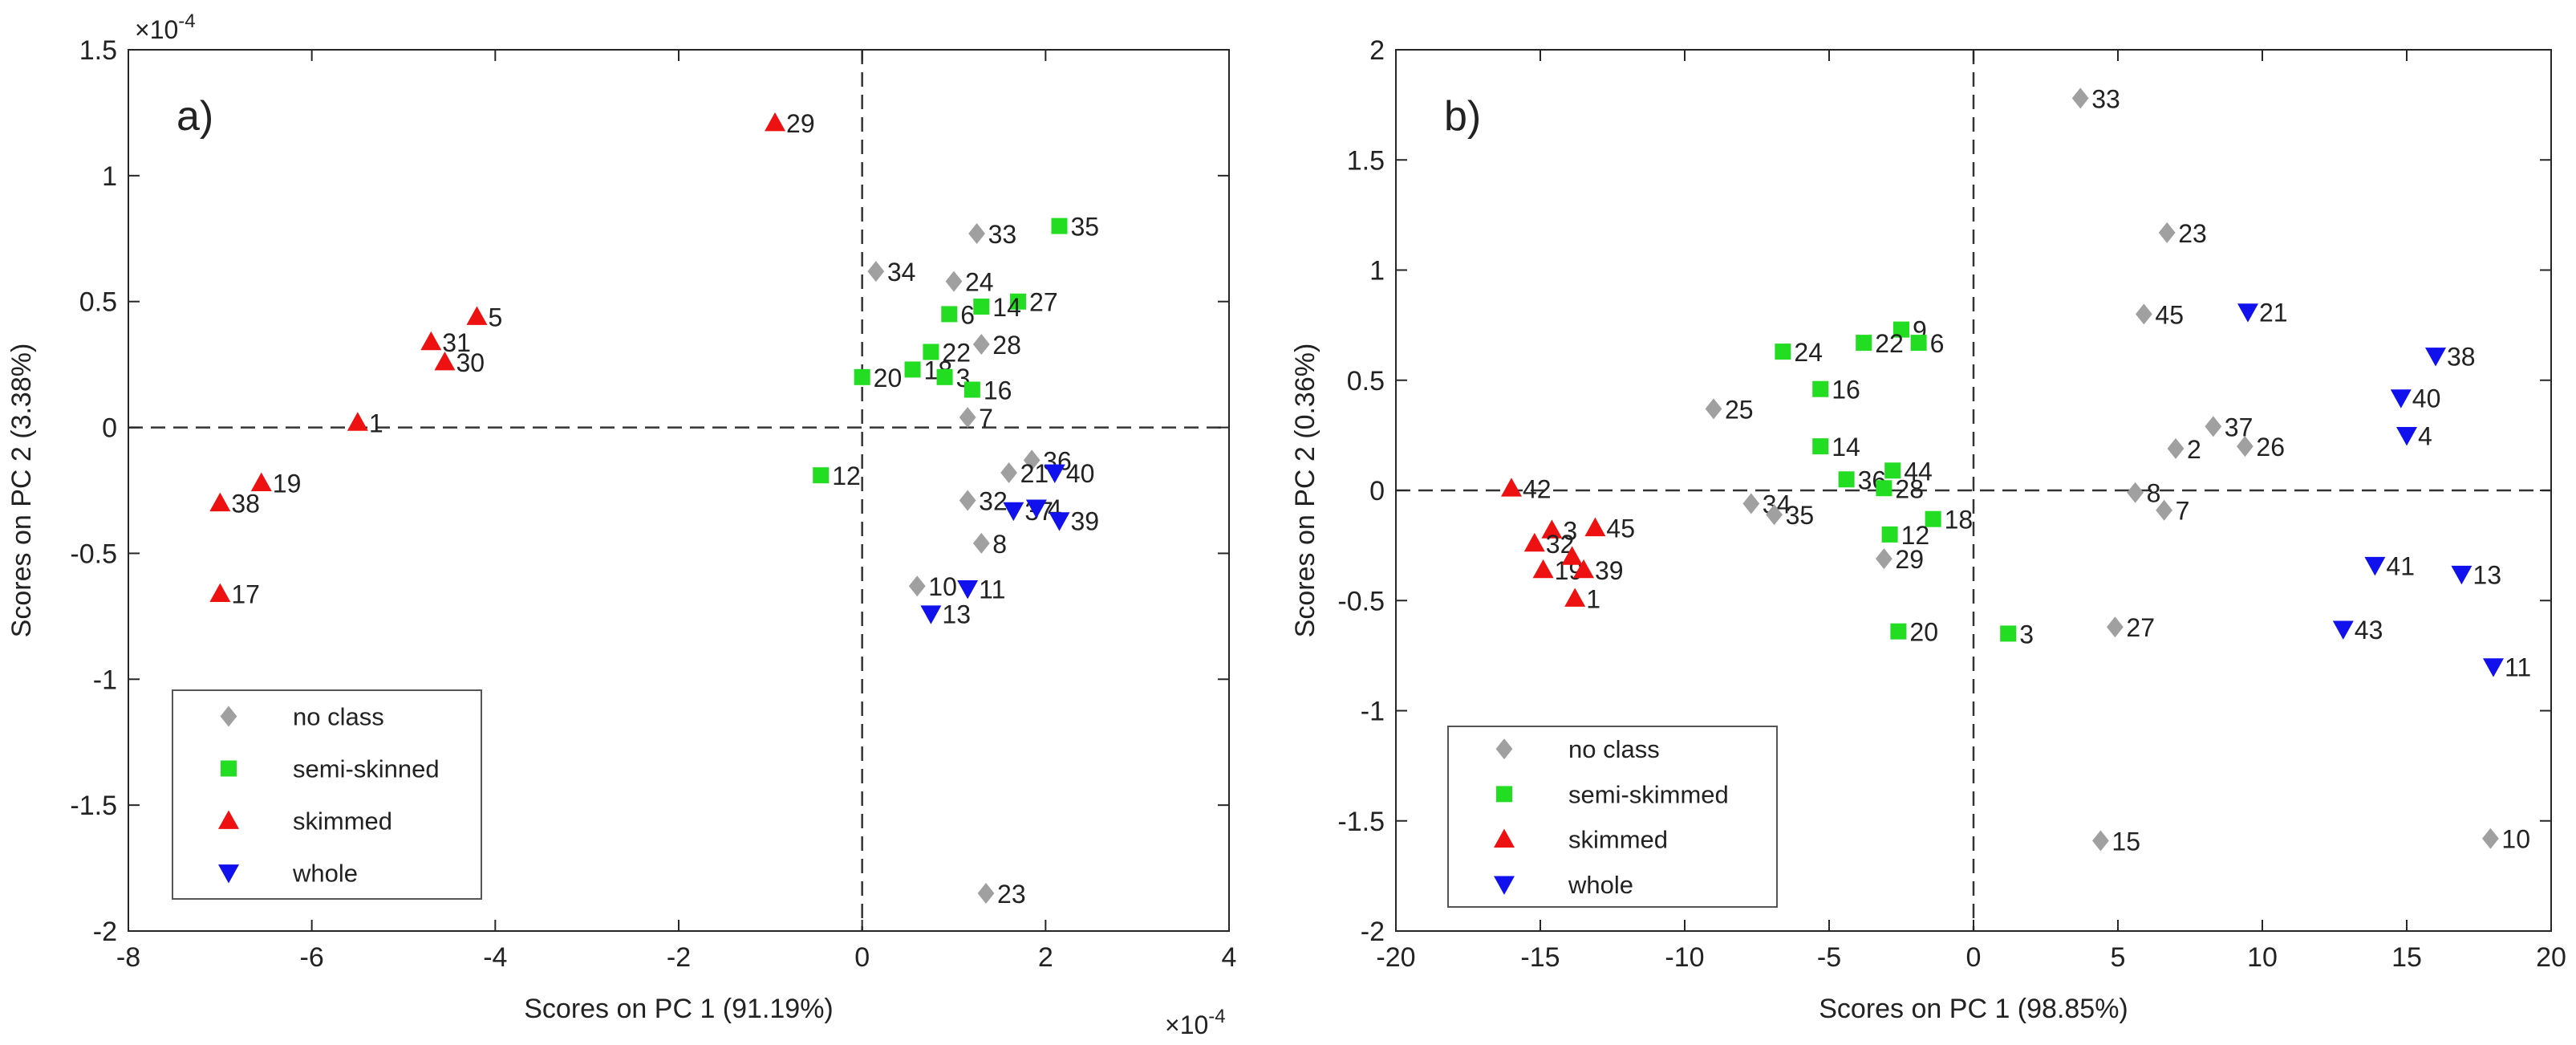 The width and height of the screenshot is (2576, 1045). I want to click on point-label: 37, so click(2239, 427).